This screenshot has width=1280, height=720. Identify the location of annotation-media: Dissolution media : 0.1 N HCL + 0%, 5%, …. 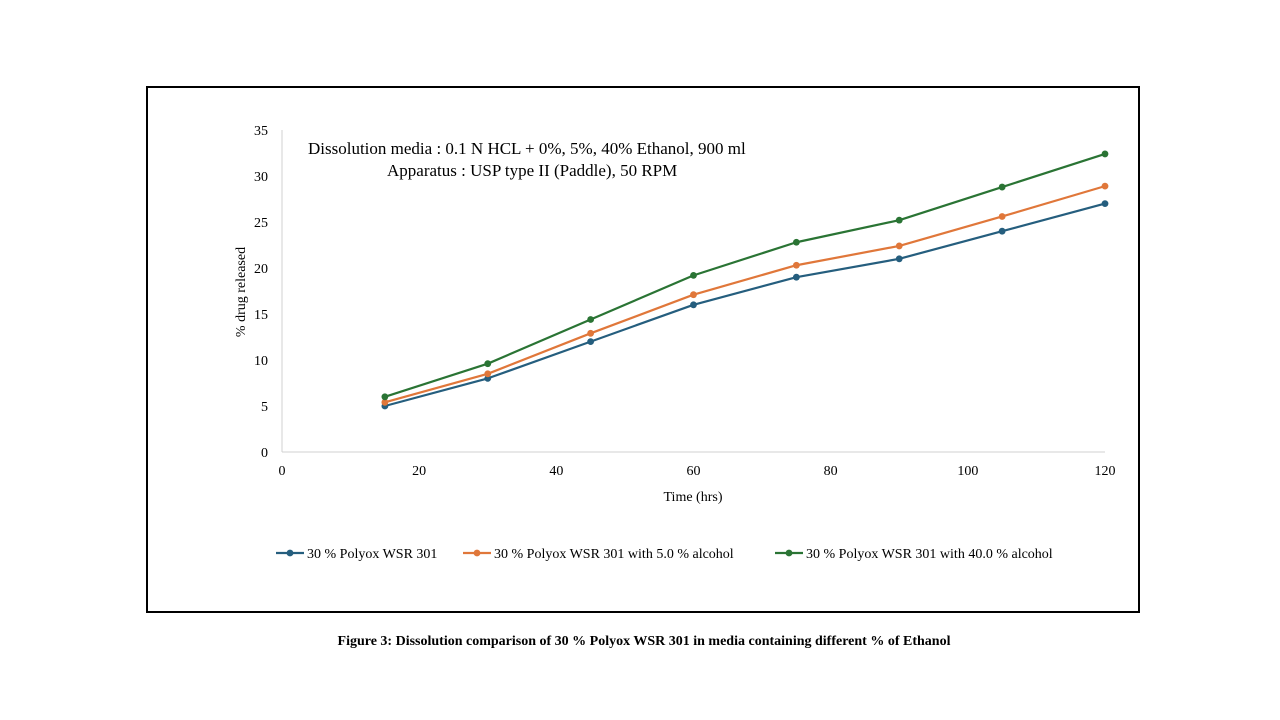
(527, 148).